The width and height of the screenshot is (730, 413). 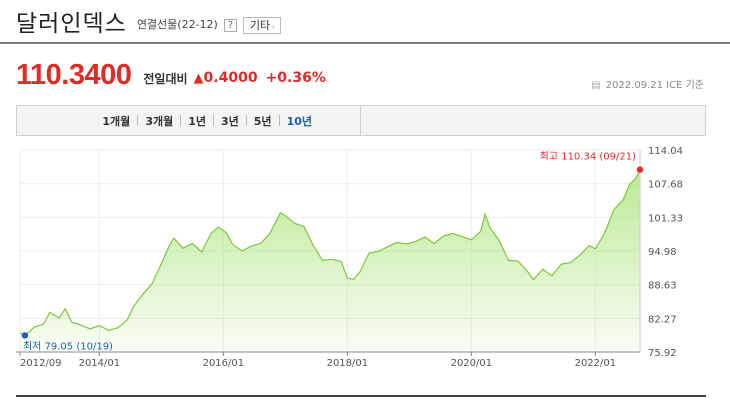 What do you see at coordinates (596, 85) in the screenshot?
I see `calendar-icon: ▤` at bounding box center [596, 85].